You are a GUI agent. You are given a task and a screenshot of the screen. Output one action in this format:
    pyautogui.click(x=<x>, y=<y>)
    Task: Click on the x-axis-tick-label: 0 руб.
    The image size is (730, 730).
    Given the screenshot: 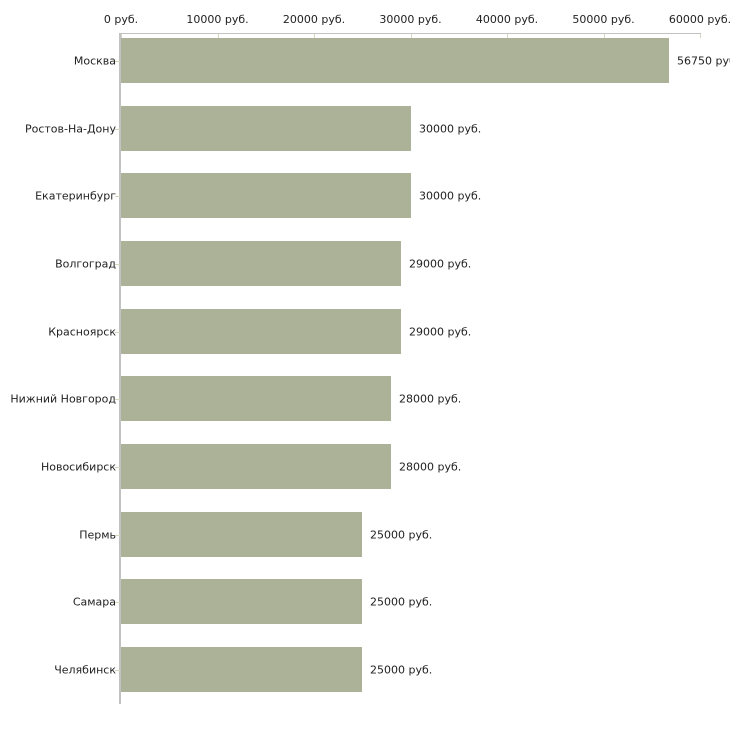 What is the action you would take?
    pyautogui.click(x=121, y=19)
    